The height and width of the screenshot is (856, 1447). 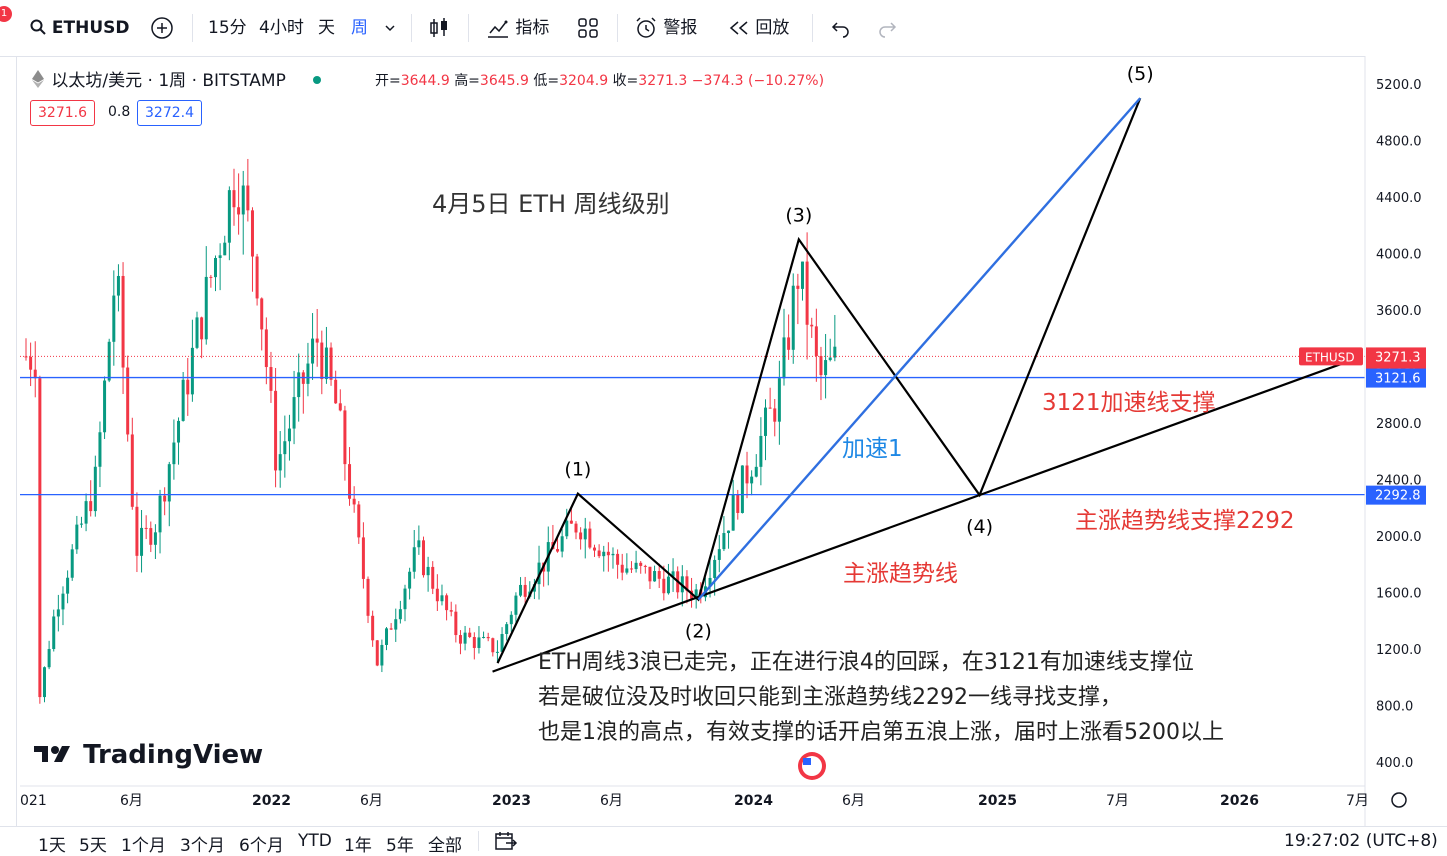 I want to click on range-1d: 1天, so click(x=52, y=846).